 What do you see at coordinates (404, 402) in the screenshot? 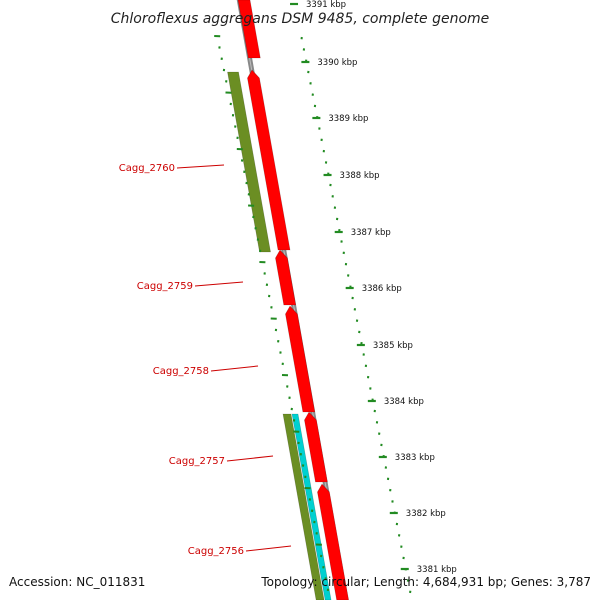
I see `scale-tick-label: 3384 kbp` at bounding box center [404, 402].